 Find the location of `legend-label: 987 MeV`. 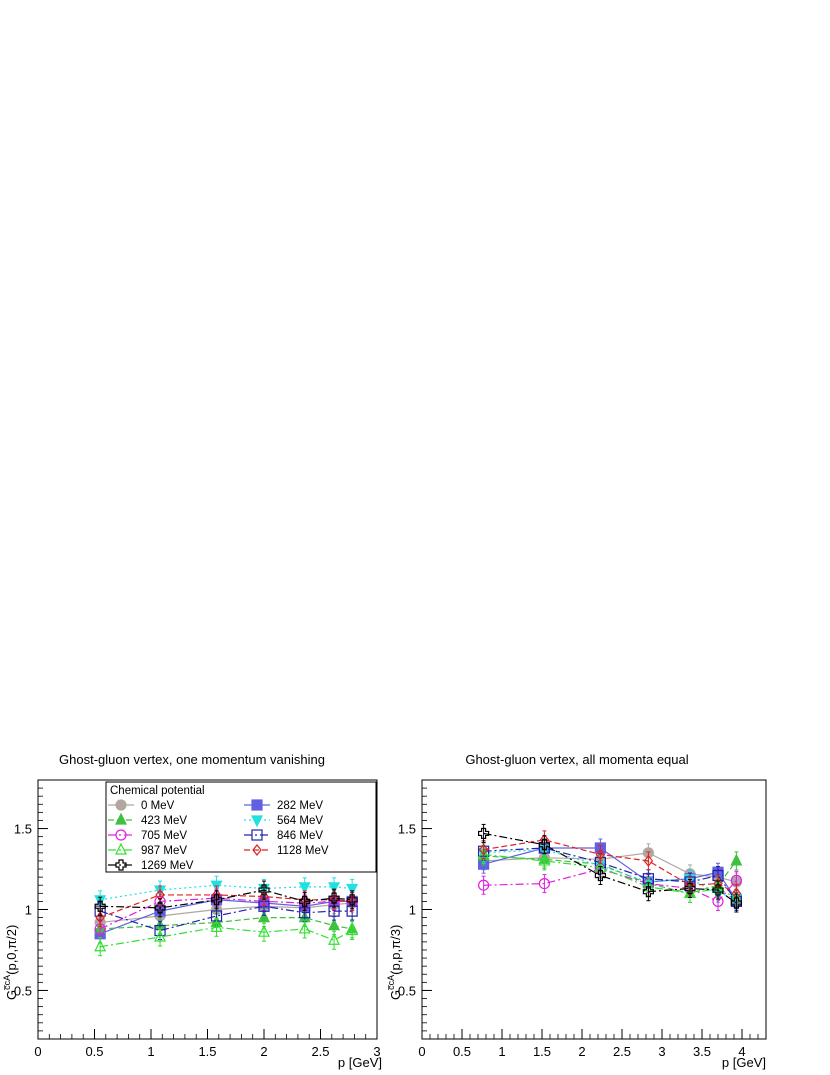

legend-label: 987 MeV is located at coordinates (164, 851).